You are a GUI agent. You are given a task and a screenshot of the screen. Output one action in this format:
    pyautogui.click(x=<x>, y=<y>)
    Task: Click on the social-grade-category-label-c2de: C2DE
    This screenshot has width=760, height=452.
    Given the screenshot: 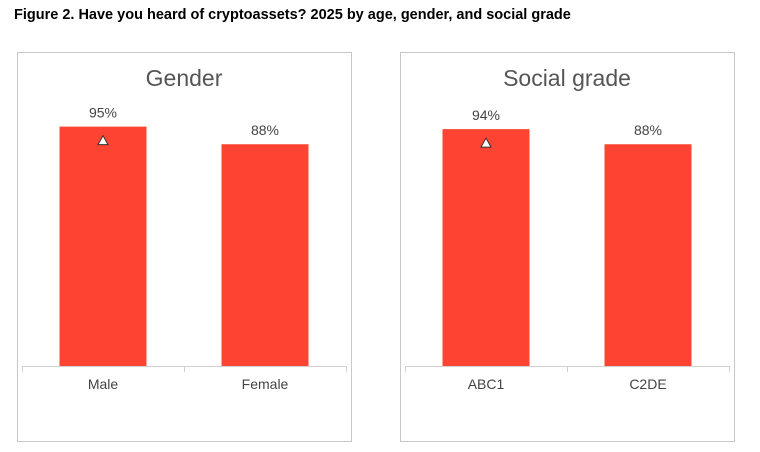 What is the action you would take?
    pyautogui.click(x=647, y=384)
    